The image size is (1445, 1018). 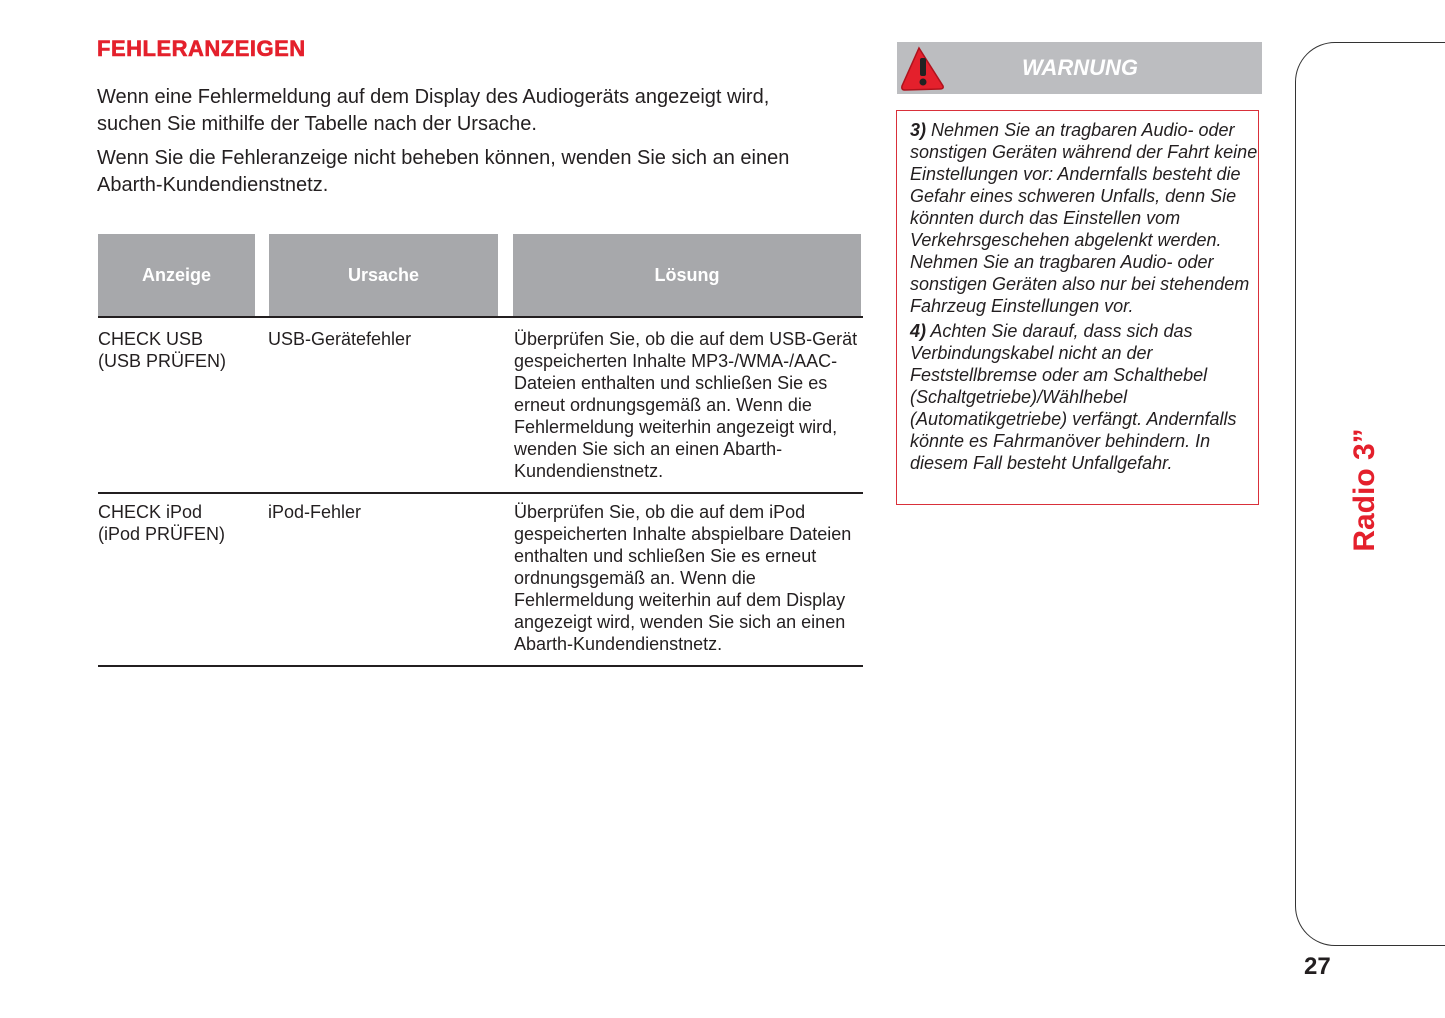 I want to click on cell-anzeige: CHECK USB (USB PRÜFEN), so click(x=162, y=350).